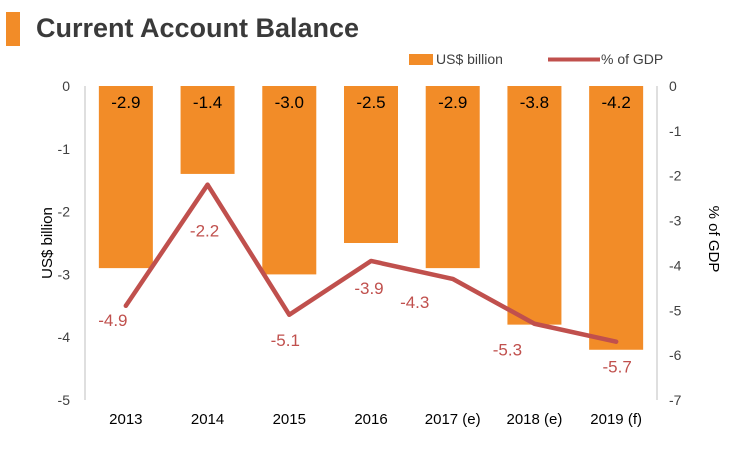  What do you see at coordinates (414, 302) in the screenshot?
I see `line-value-label: -4.3` at bounding box center [414, 302].